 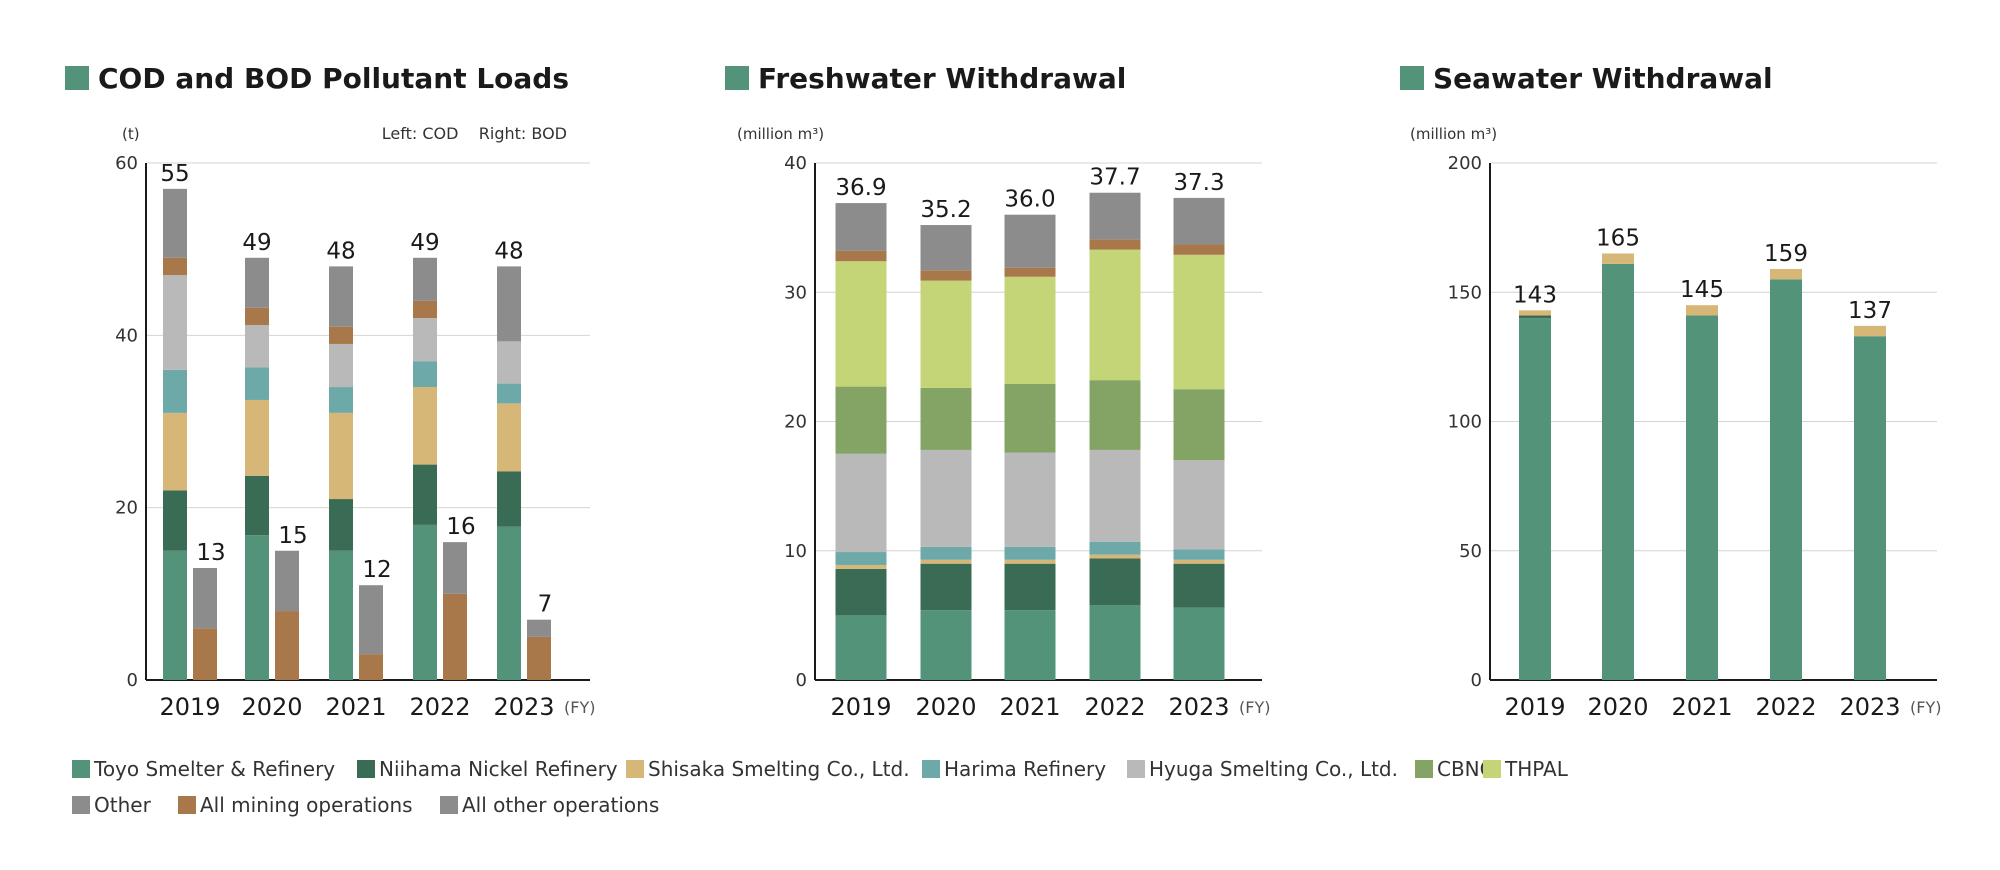 What do you see at coordinates (131, 134) in the screenshot?
I see `y-unit-label: (t)` at bounding box center [131, 134].